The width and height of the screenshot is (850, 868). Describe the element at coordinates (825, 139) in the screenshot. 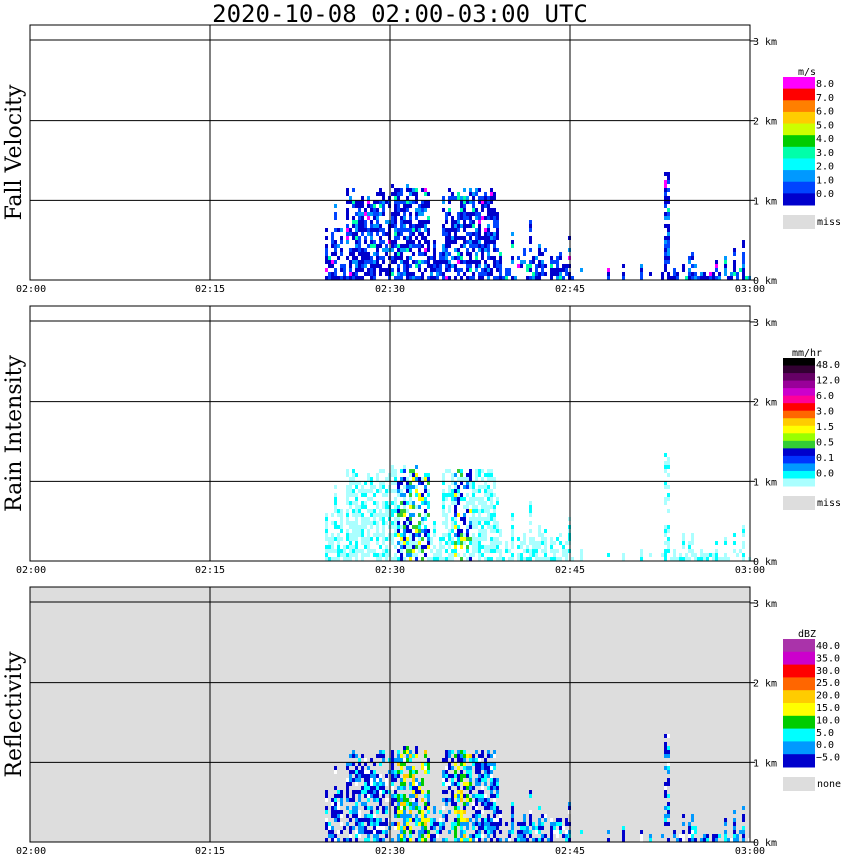

I see `legend-label: 4.0` at that location.